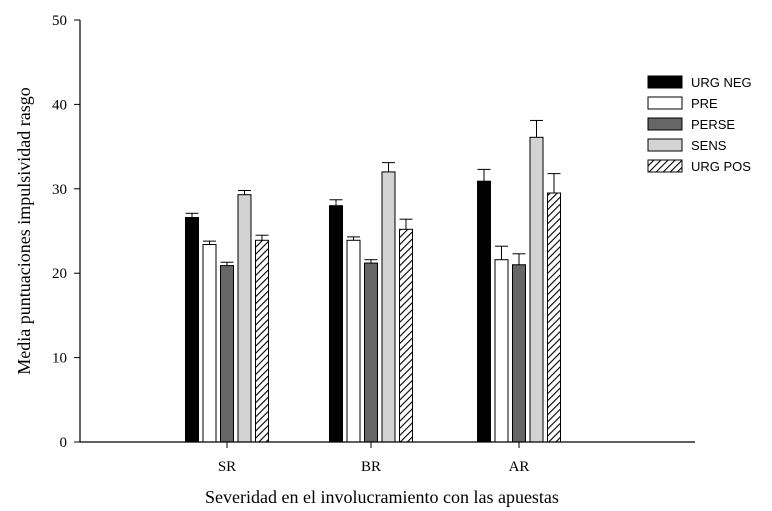 This screenshot has height=511, width=772. What do you see at coordinates (388, 307) in the screenshot?
I see `bar-sens-br` at bounding box center [388, 307].